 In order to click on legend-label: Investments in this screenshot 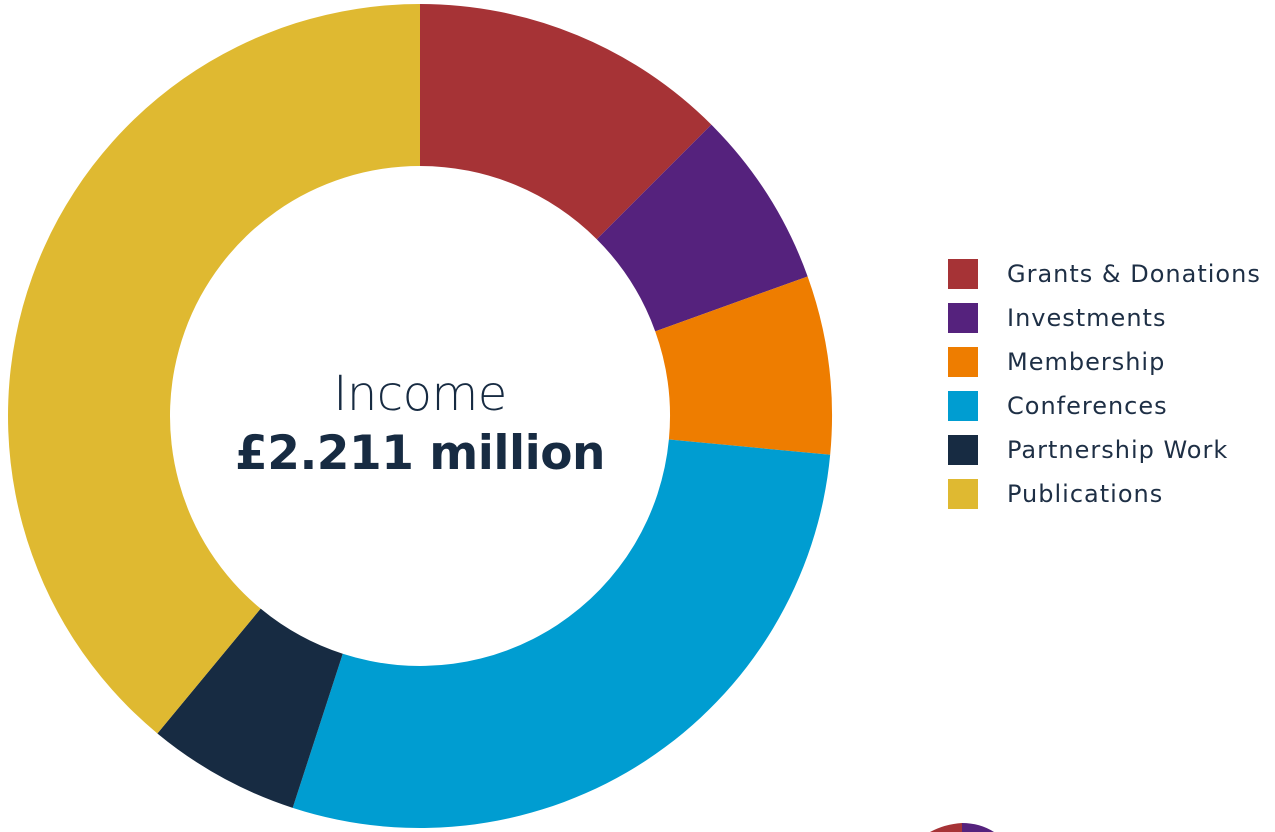, I will do `click(1087, 318)`.